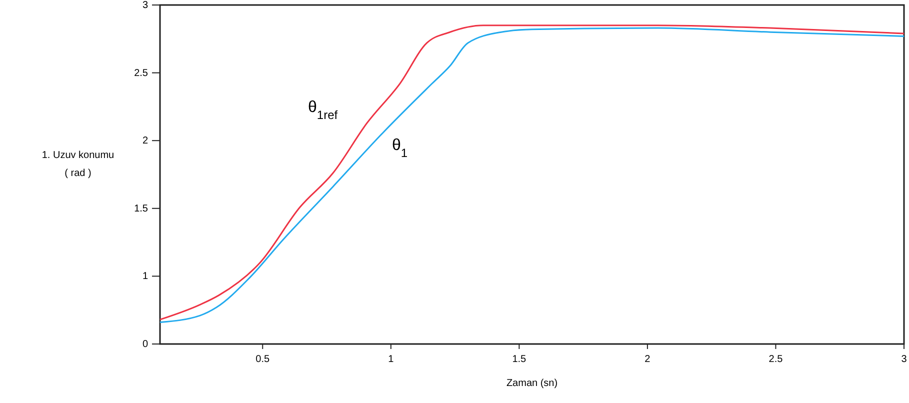 The width and height of the screenshot is (909, 403). Describe the element at coordinates (776, 359) in the screenshot. I see `x-tick-label: 2.5` at that location.